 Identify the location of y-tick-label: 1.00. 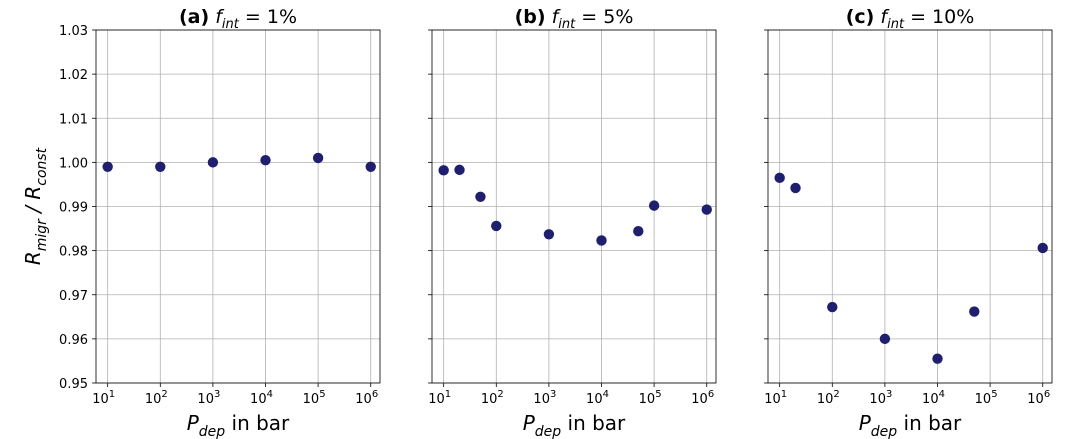
(73, 163).